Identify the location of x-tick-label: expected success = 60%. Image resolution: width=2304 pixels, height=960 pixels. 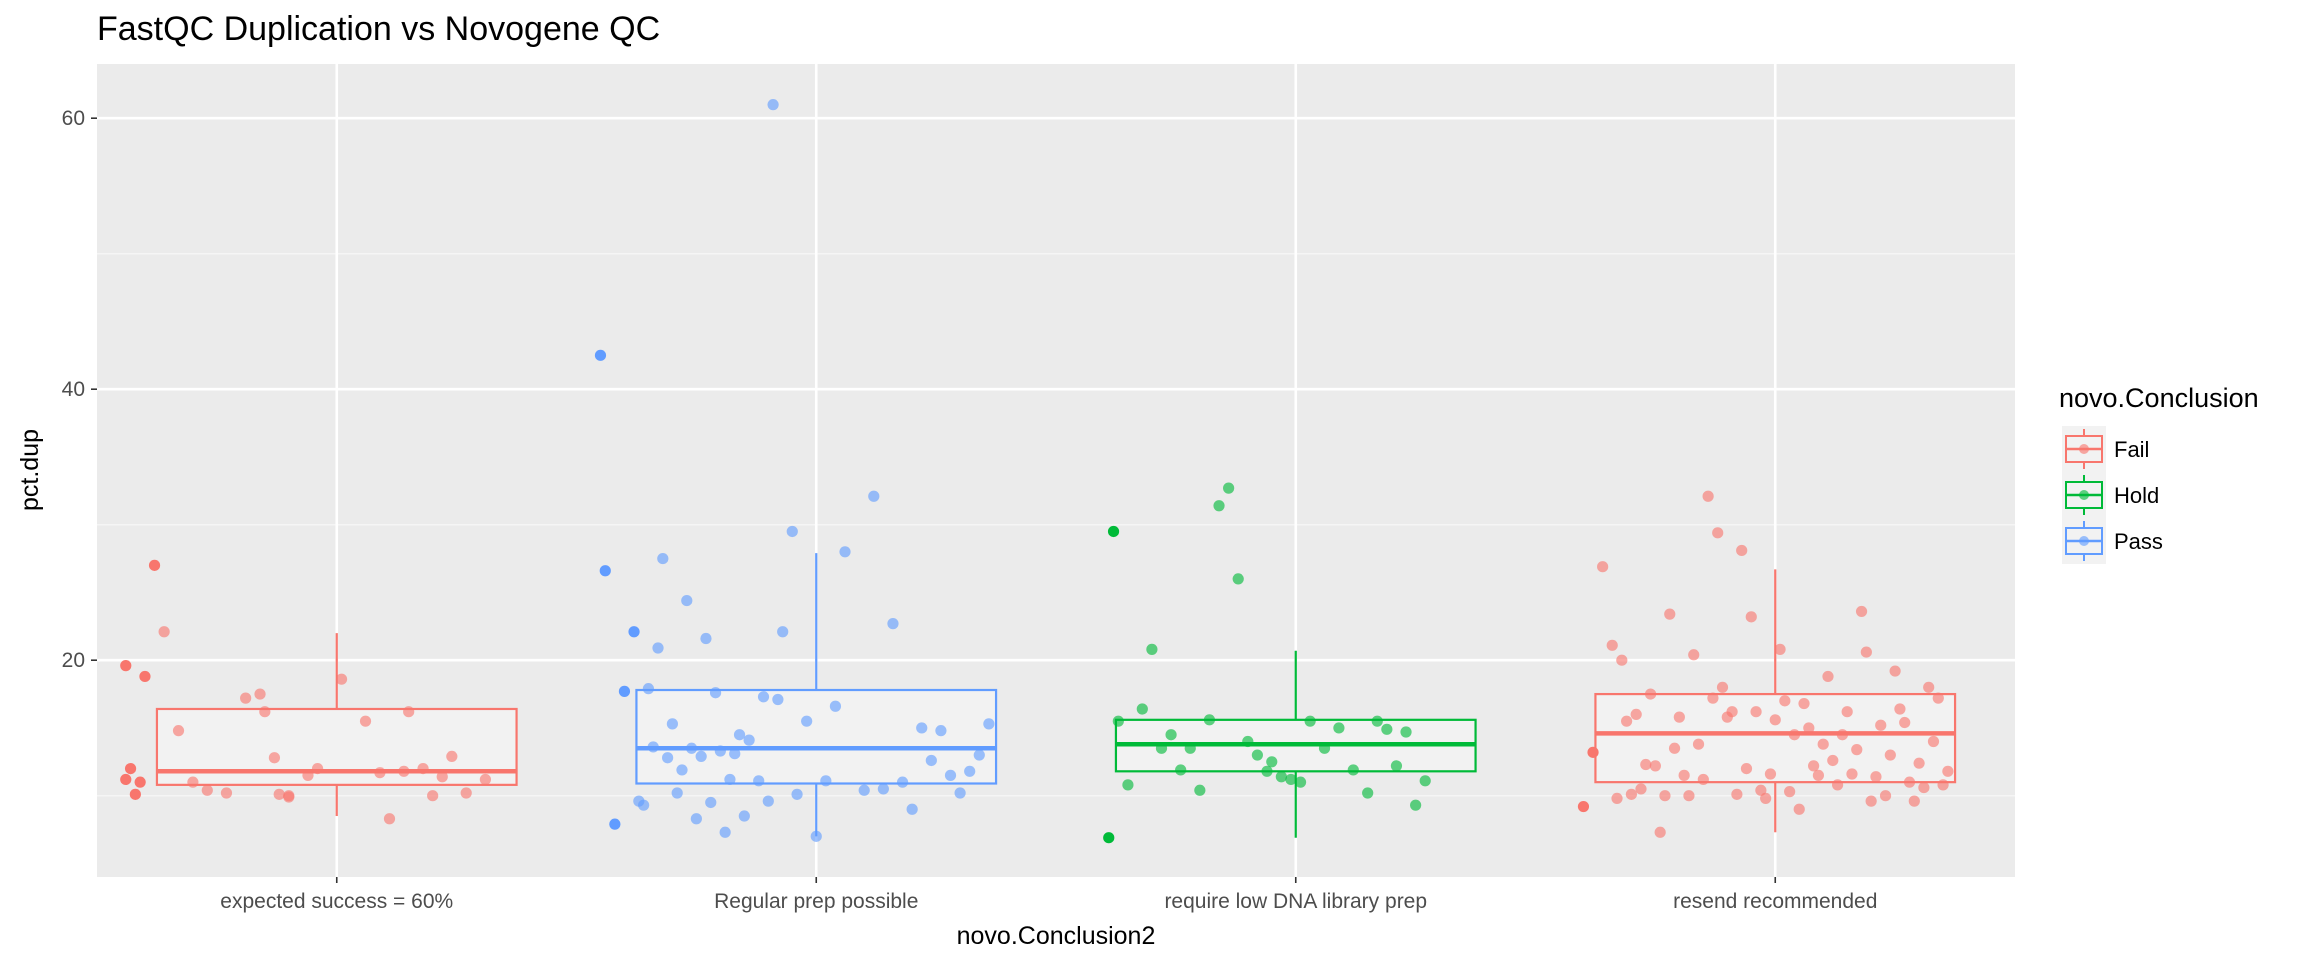
(336, 901).